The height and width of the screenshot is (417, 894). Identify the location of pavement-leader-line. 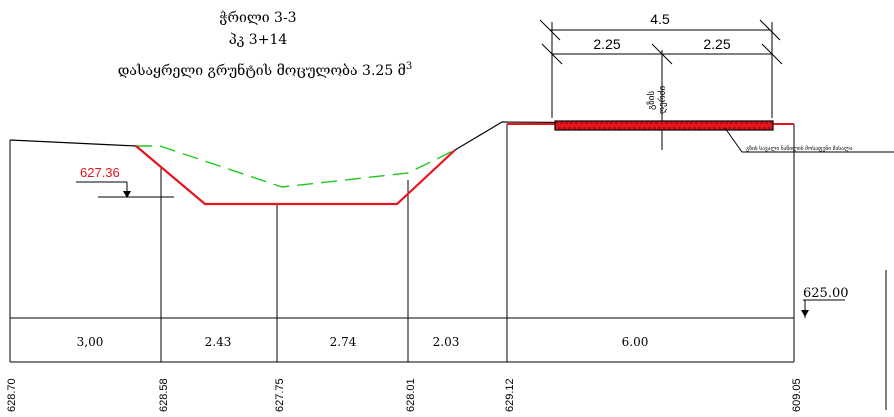
(809, 140).